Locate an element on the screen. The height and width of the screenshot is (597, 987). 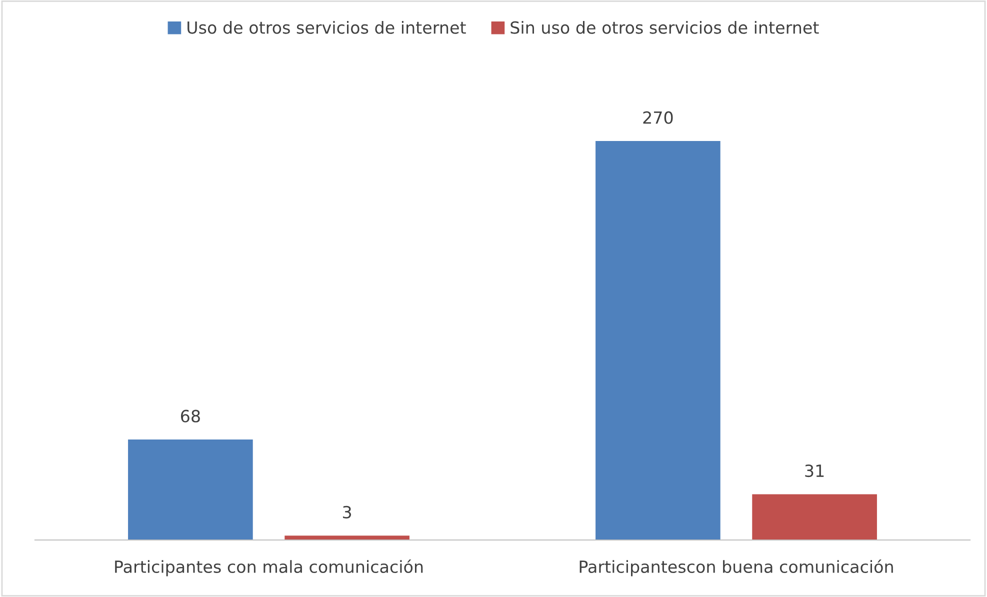
data-label: 270 is located at coordinates (658, 117).